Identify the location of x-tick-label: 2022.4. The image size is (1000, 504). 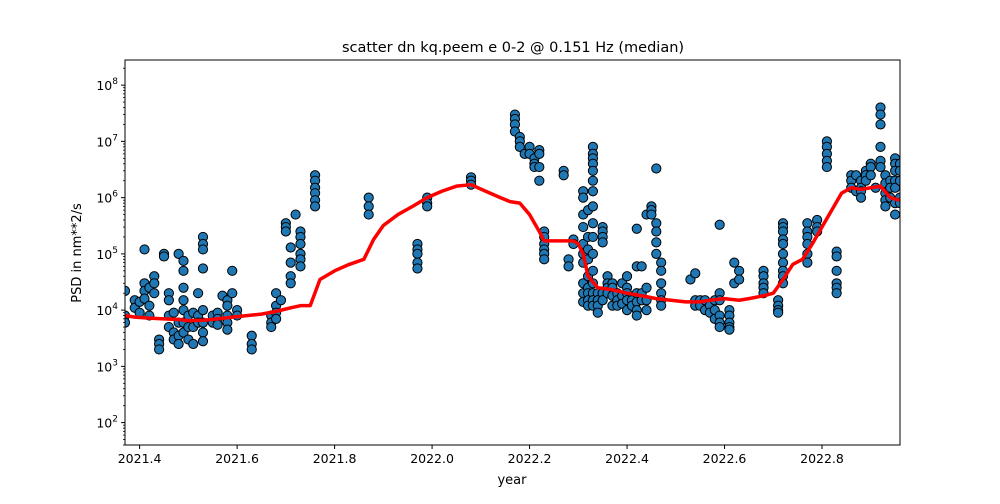
(627, 458).